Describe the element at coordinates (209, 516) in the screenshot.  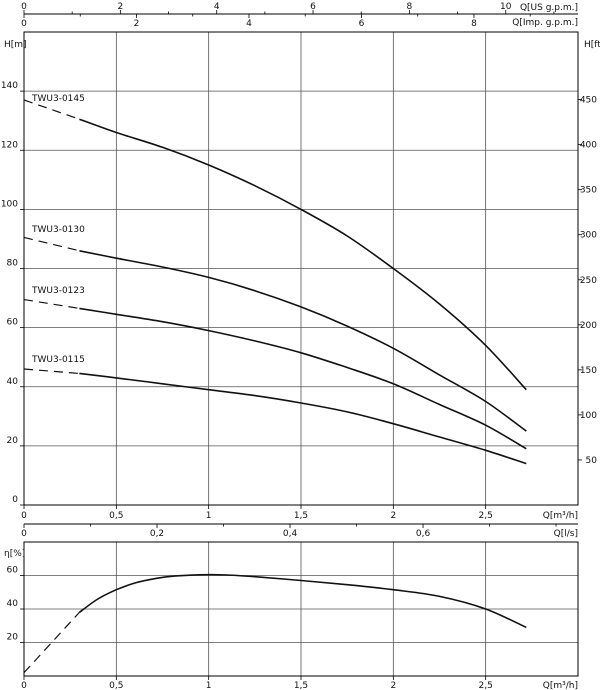
I see `tick-label-flow-head-2: 1` at that location.